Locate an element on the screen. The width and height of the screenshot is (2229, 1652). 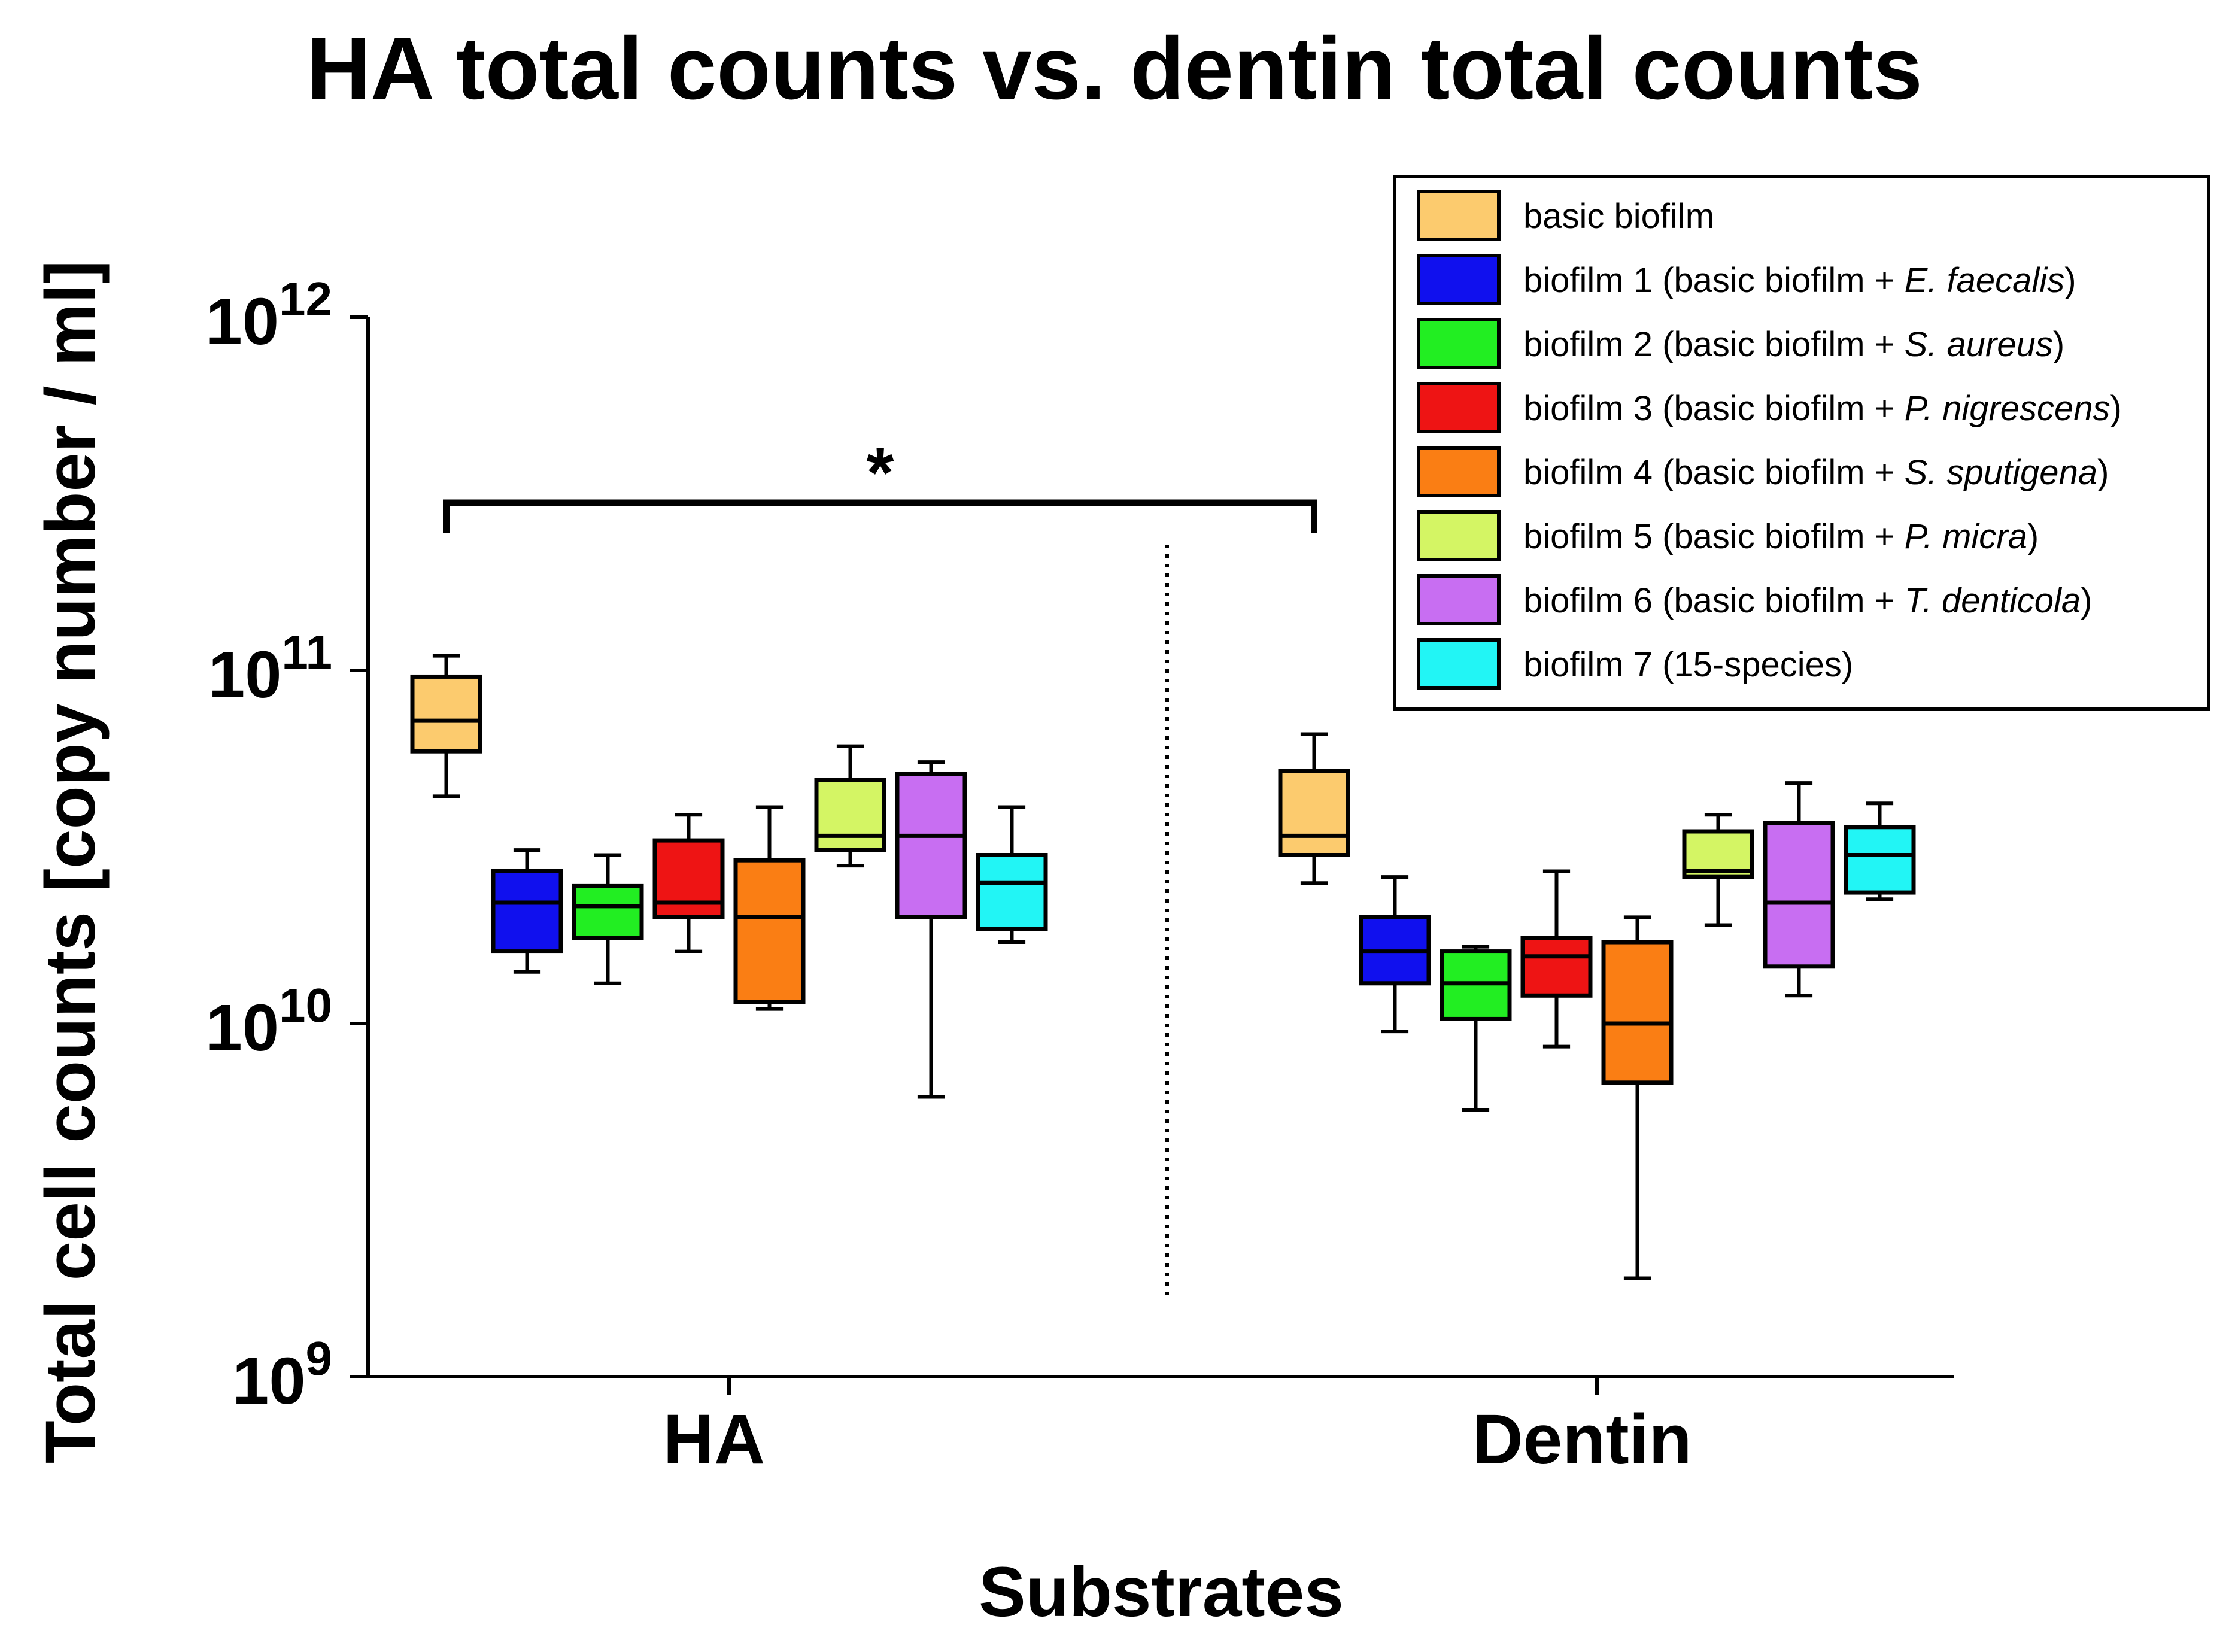
y-tick-label: 1010 is located at coordinates (269, 1022).